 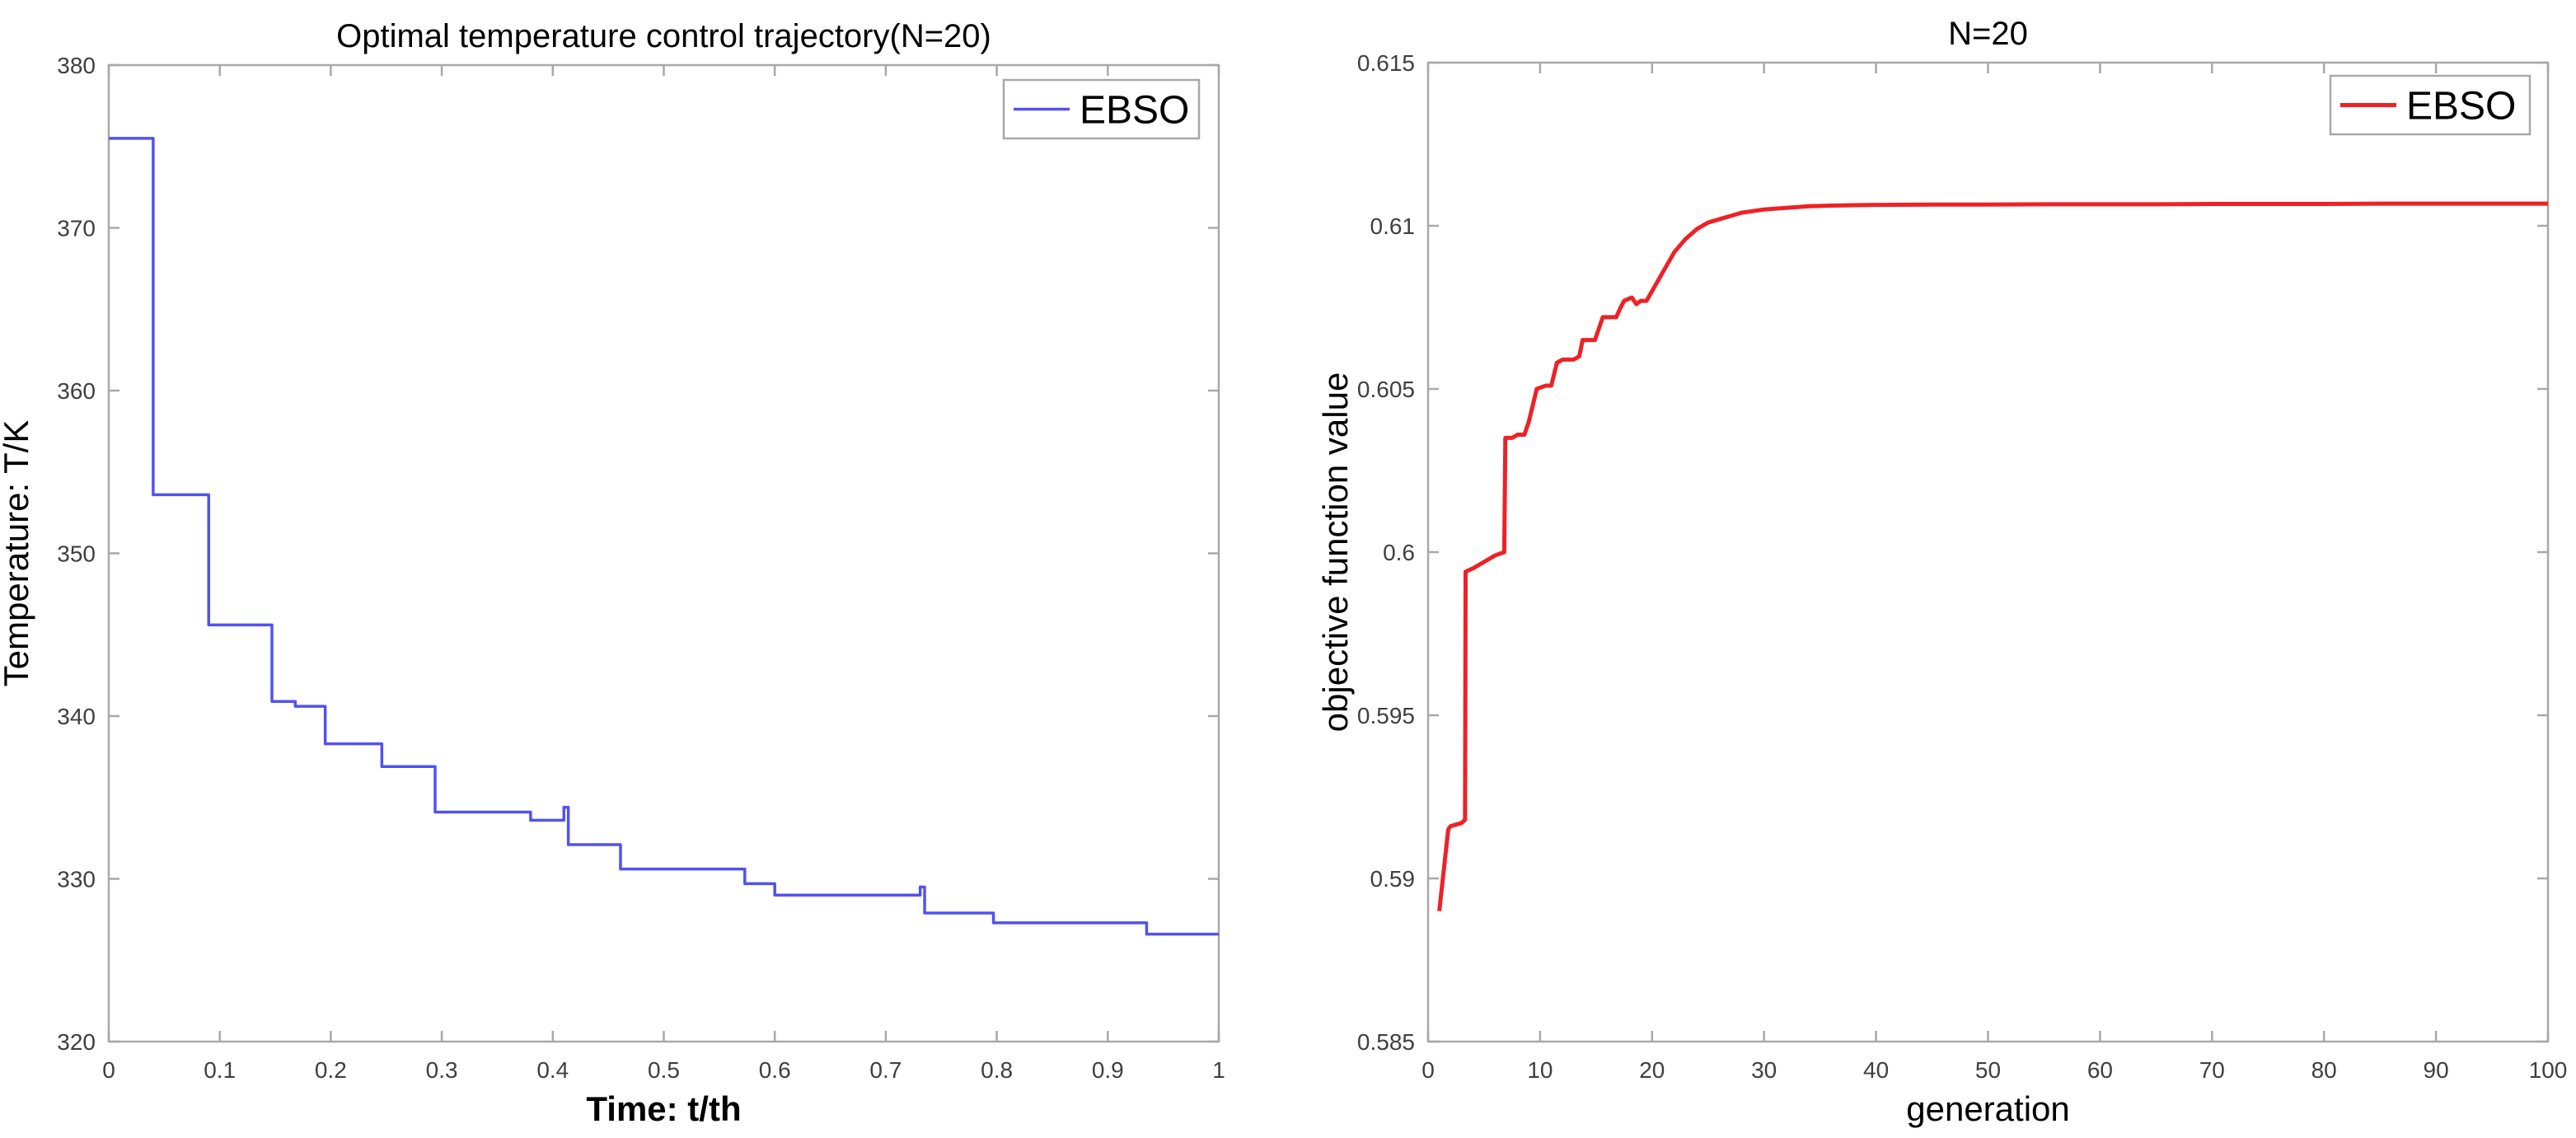 What do you see at coordinates (442, 1070) in the screenshot?
I see `temperature-trajectory-x-tick-label: 0.3` at bounding box center [442, 1070].